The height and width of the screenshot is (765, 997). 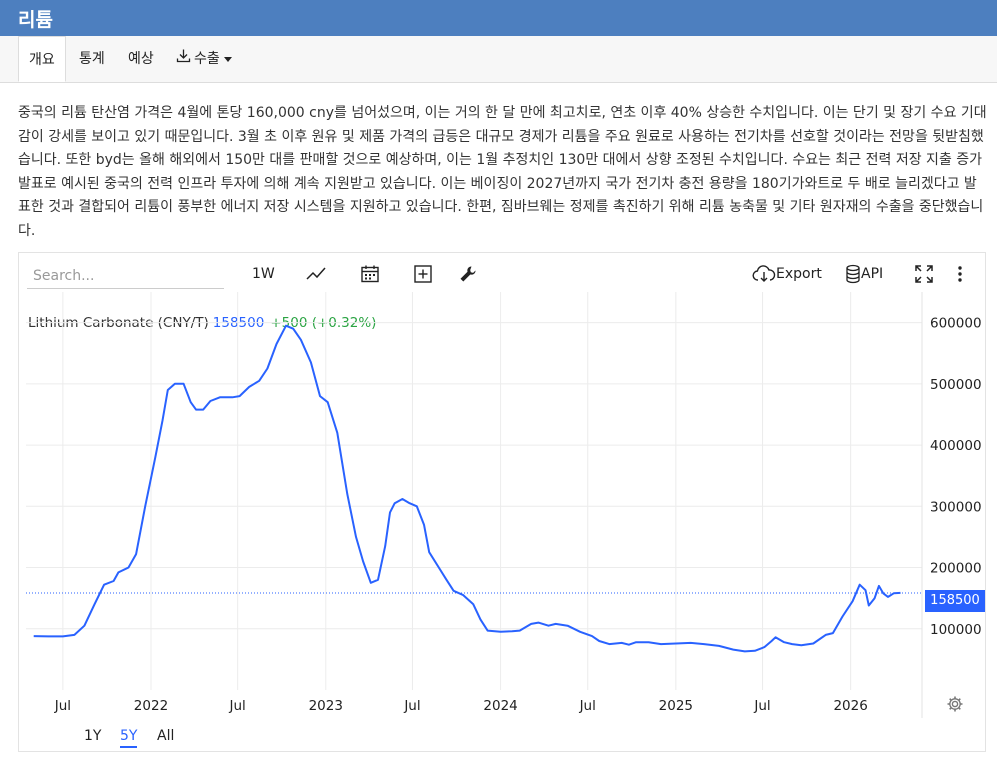 What do you see at coordinates (764, 273) in the screenshot?
I see `cloud-download-icon` at bounding box center [764, 273].